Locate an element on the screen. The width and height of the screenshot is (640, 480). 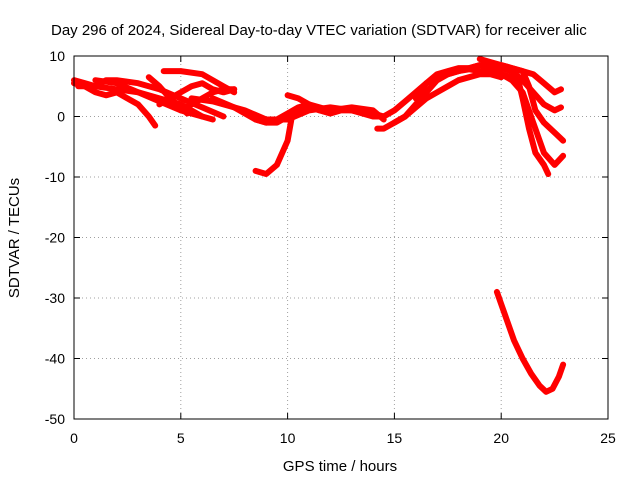
y-tick-label: -30 is located at coordinates (55, 298).